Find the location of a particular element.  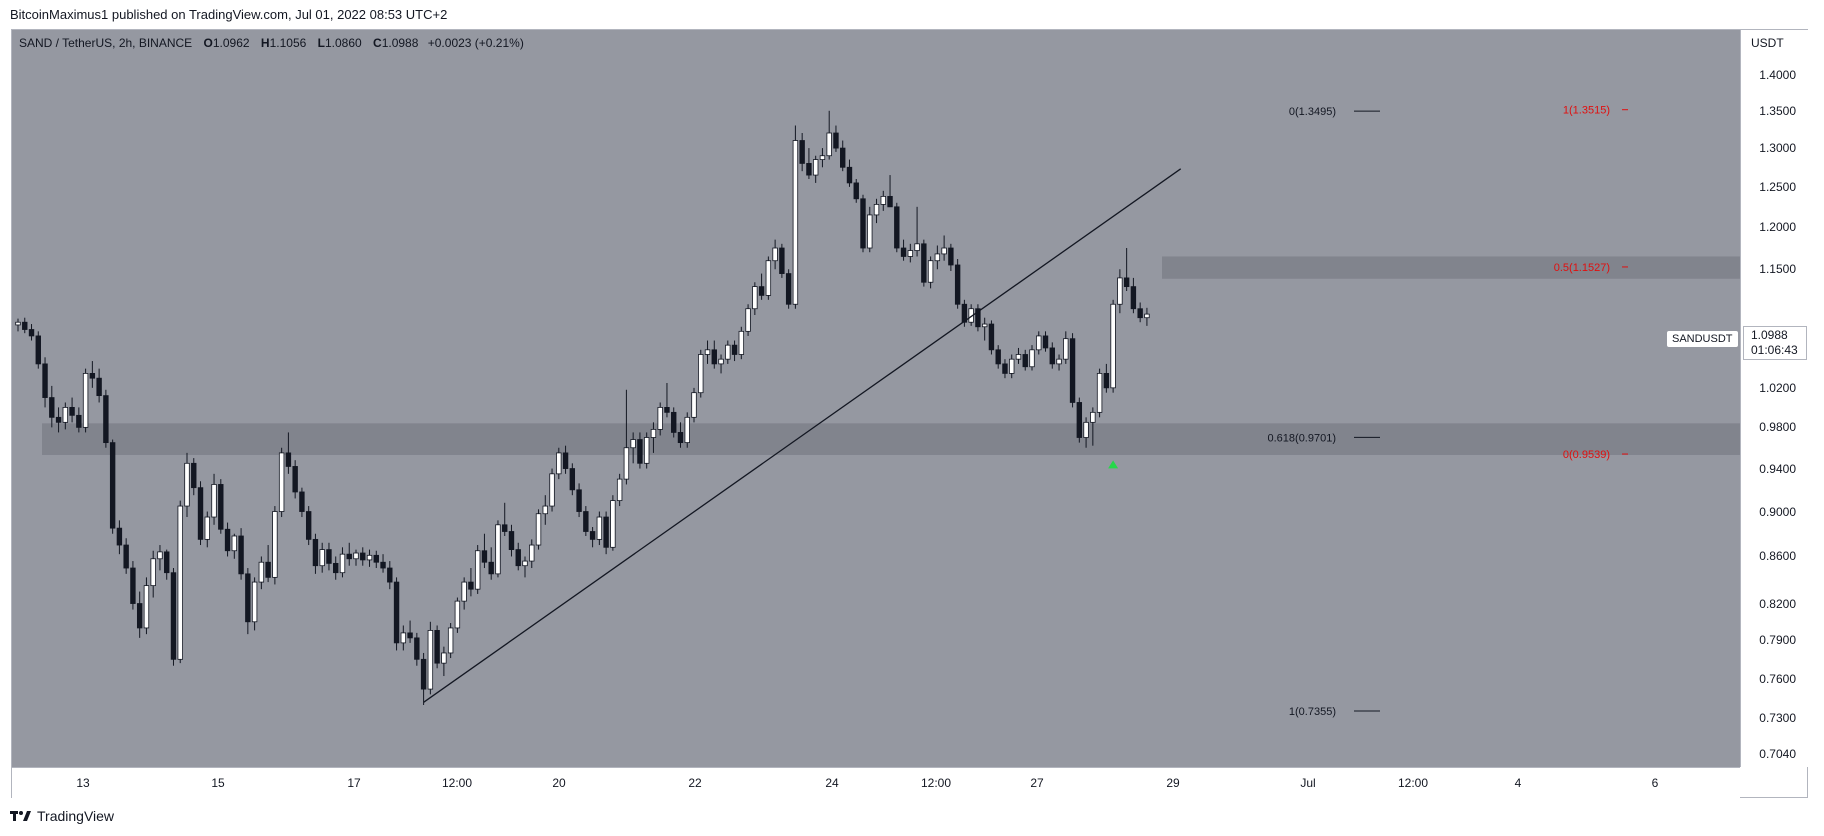

time-axis: 13 15 17 12:00 20 22 24 12:00 27 29 Jul 12:00 4 6 is located at coordinates (876, 782).